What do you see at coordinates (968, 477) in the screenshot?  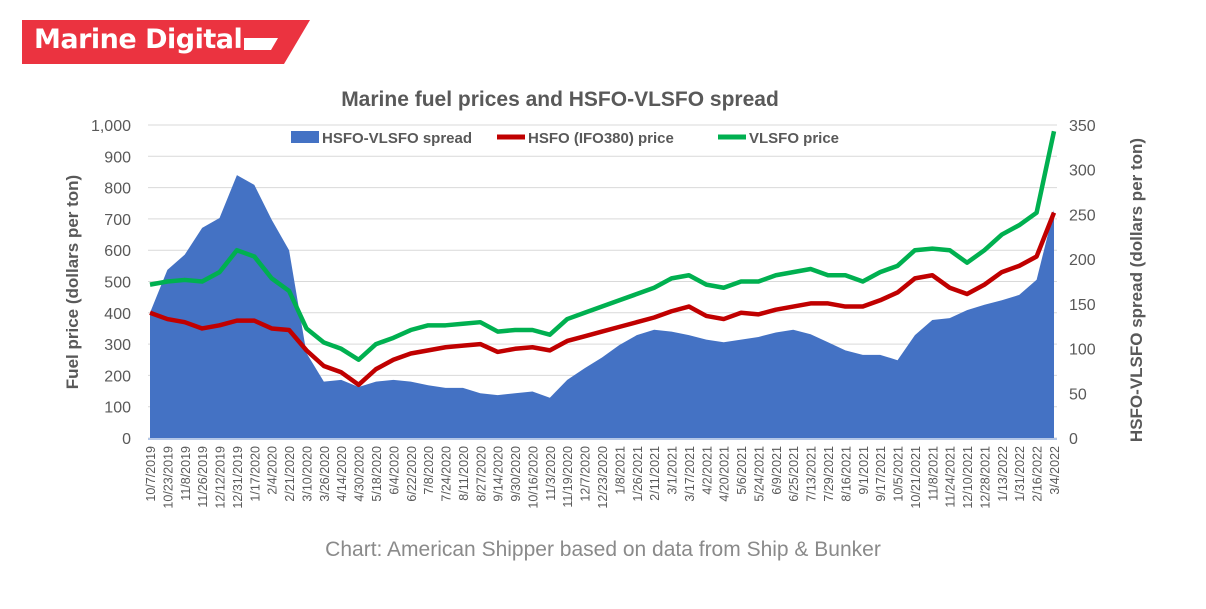 I see `x-tick-label: 12/10/2021` at bounding box center [968, 477].